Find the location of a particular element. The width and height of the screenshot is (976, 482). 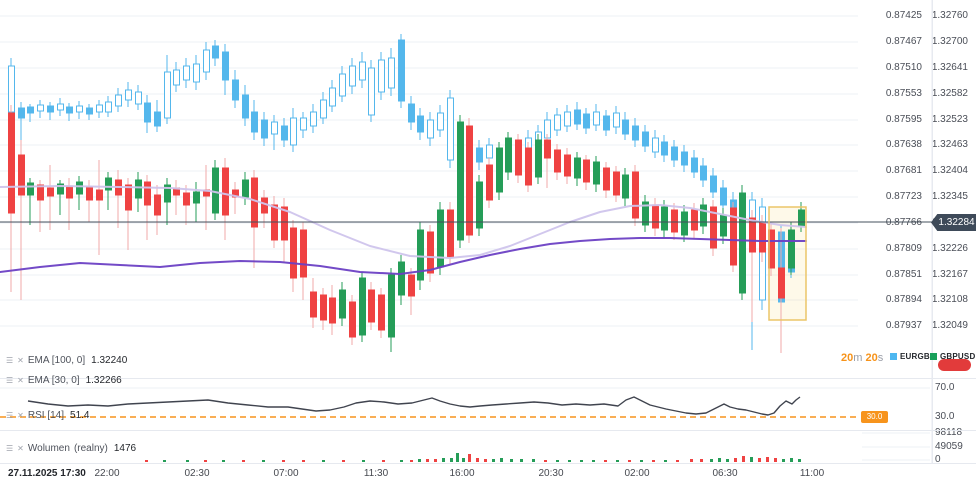

price-tick-eurgbp: 0.87467 is located at coordinates (903, 41).